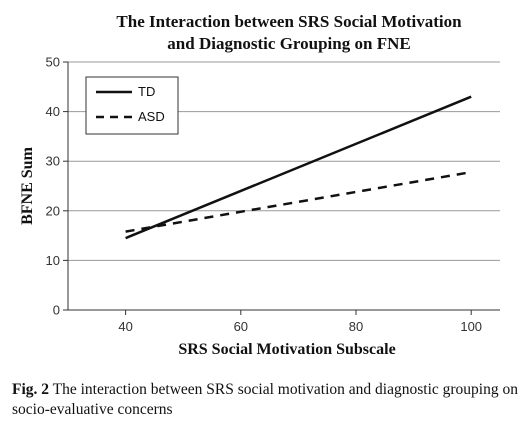 The width and height of the screenshot is (531, 430). Describe the element at coordinates (56, 310) in the screenshot. I see `y-tick-label-0: 0` at that location.